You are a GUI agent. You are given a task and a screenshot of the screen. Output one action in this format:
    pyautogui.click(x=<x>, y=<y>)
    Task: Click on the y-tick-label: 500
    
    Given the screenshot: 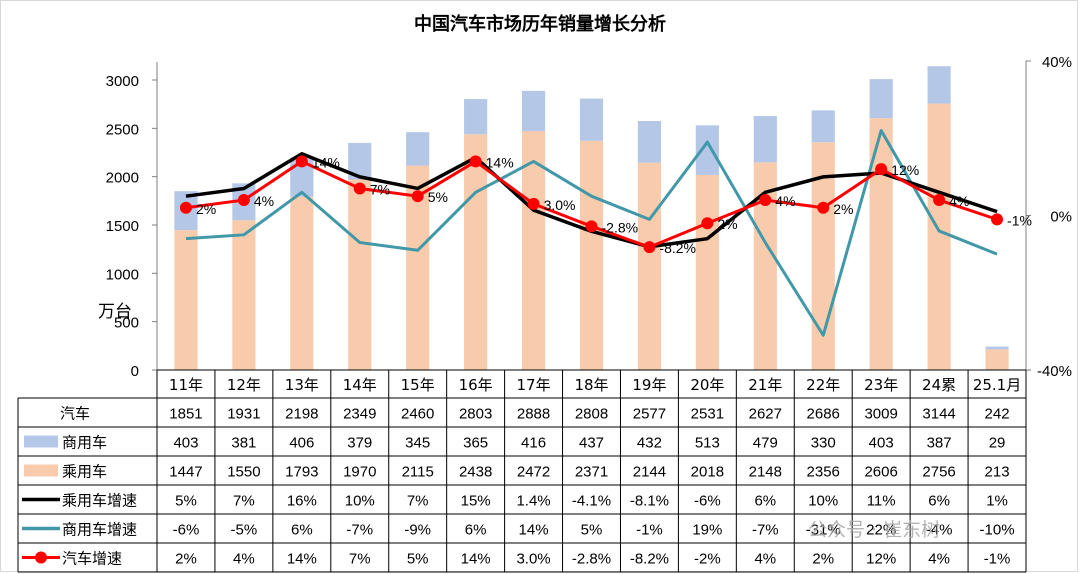 What is the action you would take?
    pyautogui.click(x=126, y=323)
    